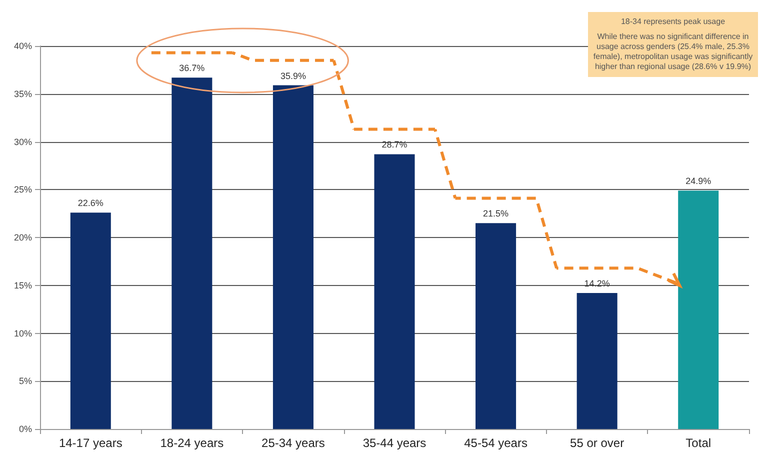  I want to click on data-label: 36.7%, so click(192, 68).